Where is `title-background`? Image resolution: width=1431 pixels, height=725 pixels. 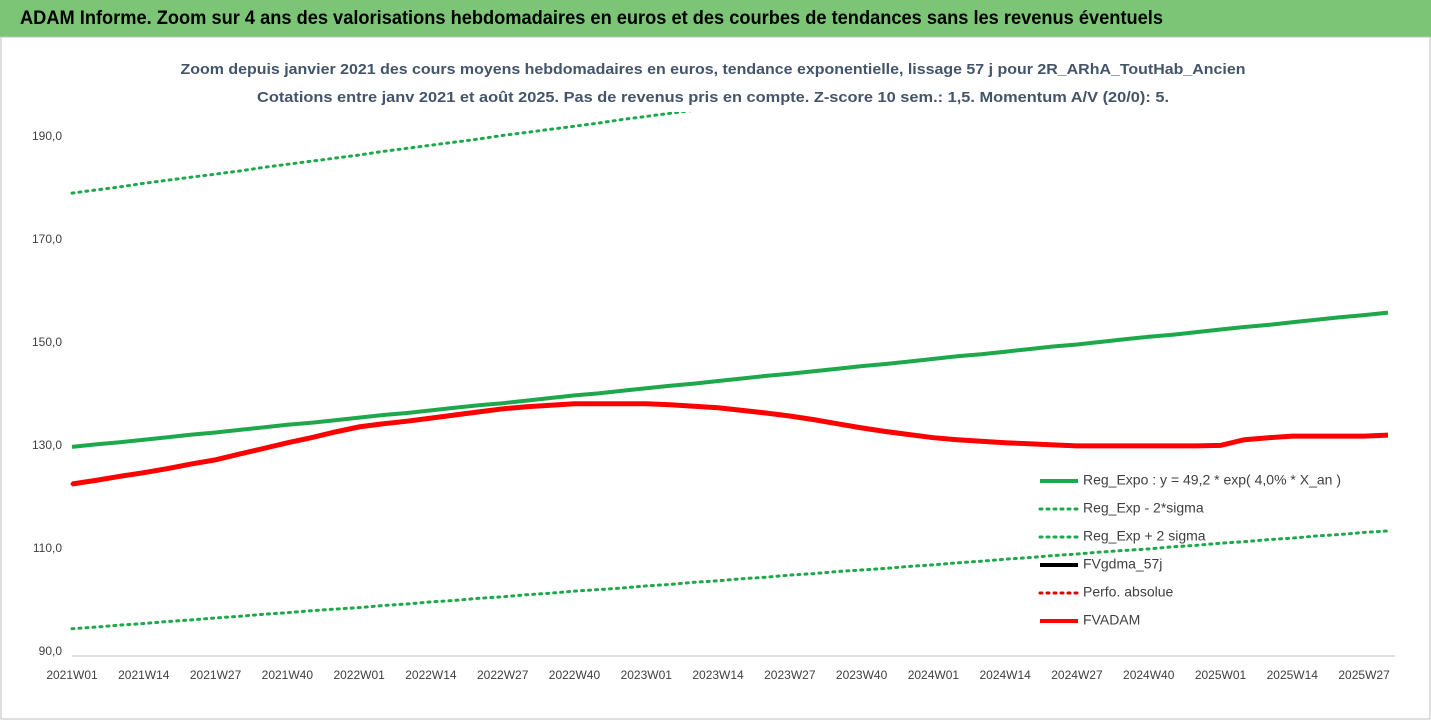 title-background is located at coordinates (712, 82).